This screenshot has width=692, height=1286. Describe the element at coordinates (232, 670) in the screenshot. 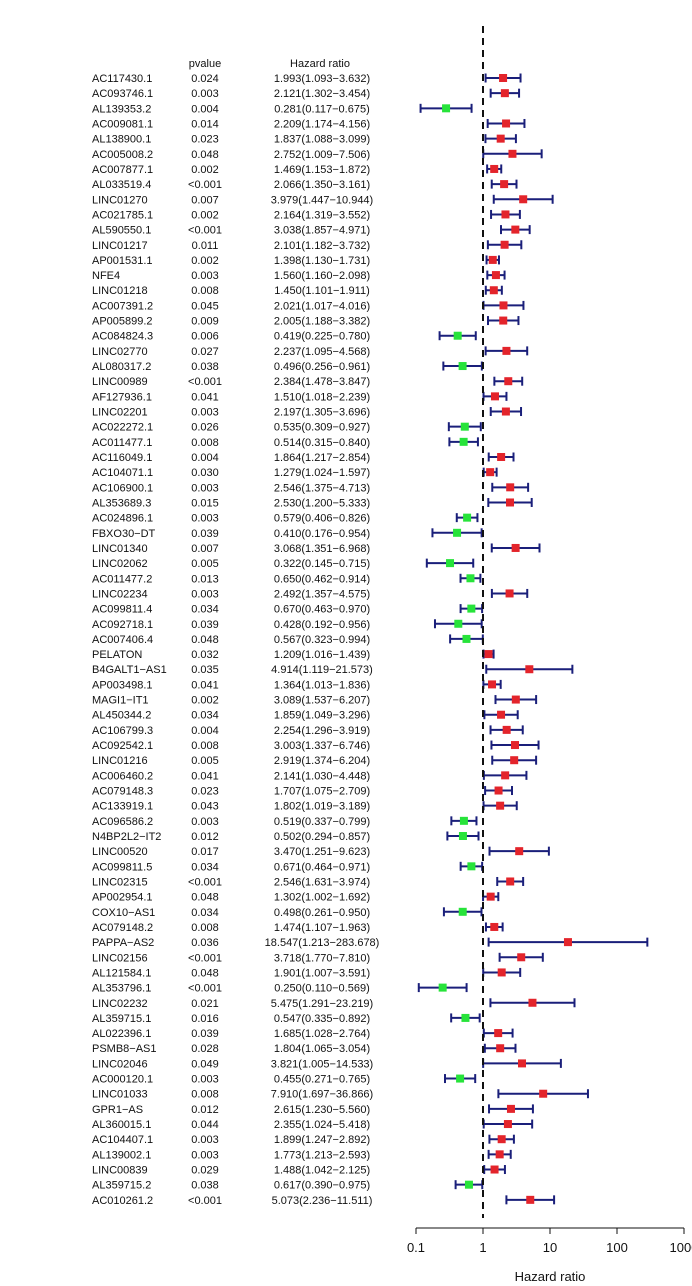

I see `forest-row: B4GALT1−AS1 0.035 4.914(1.119−21.573)` at that location.